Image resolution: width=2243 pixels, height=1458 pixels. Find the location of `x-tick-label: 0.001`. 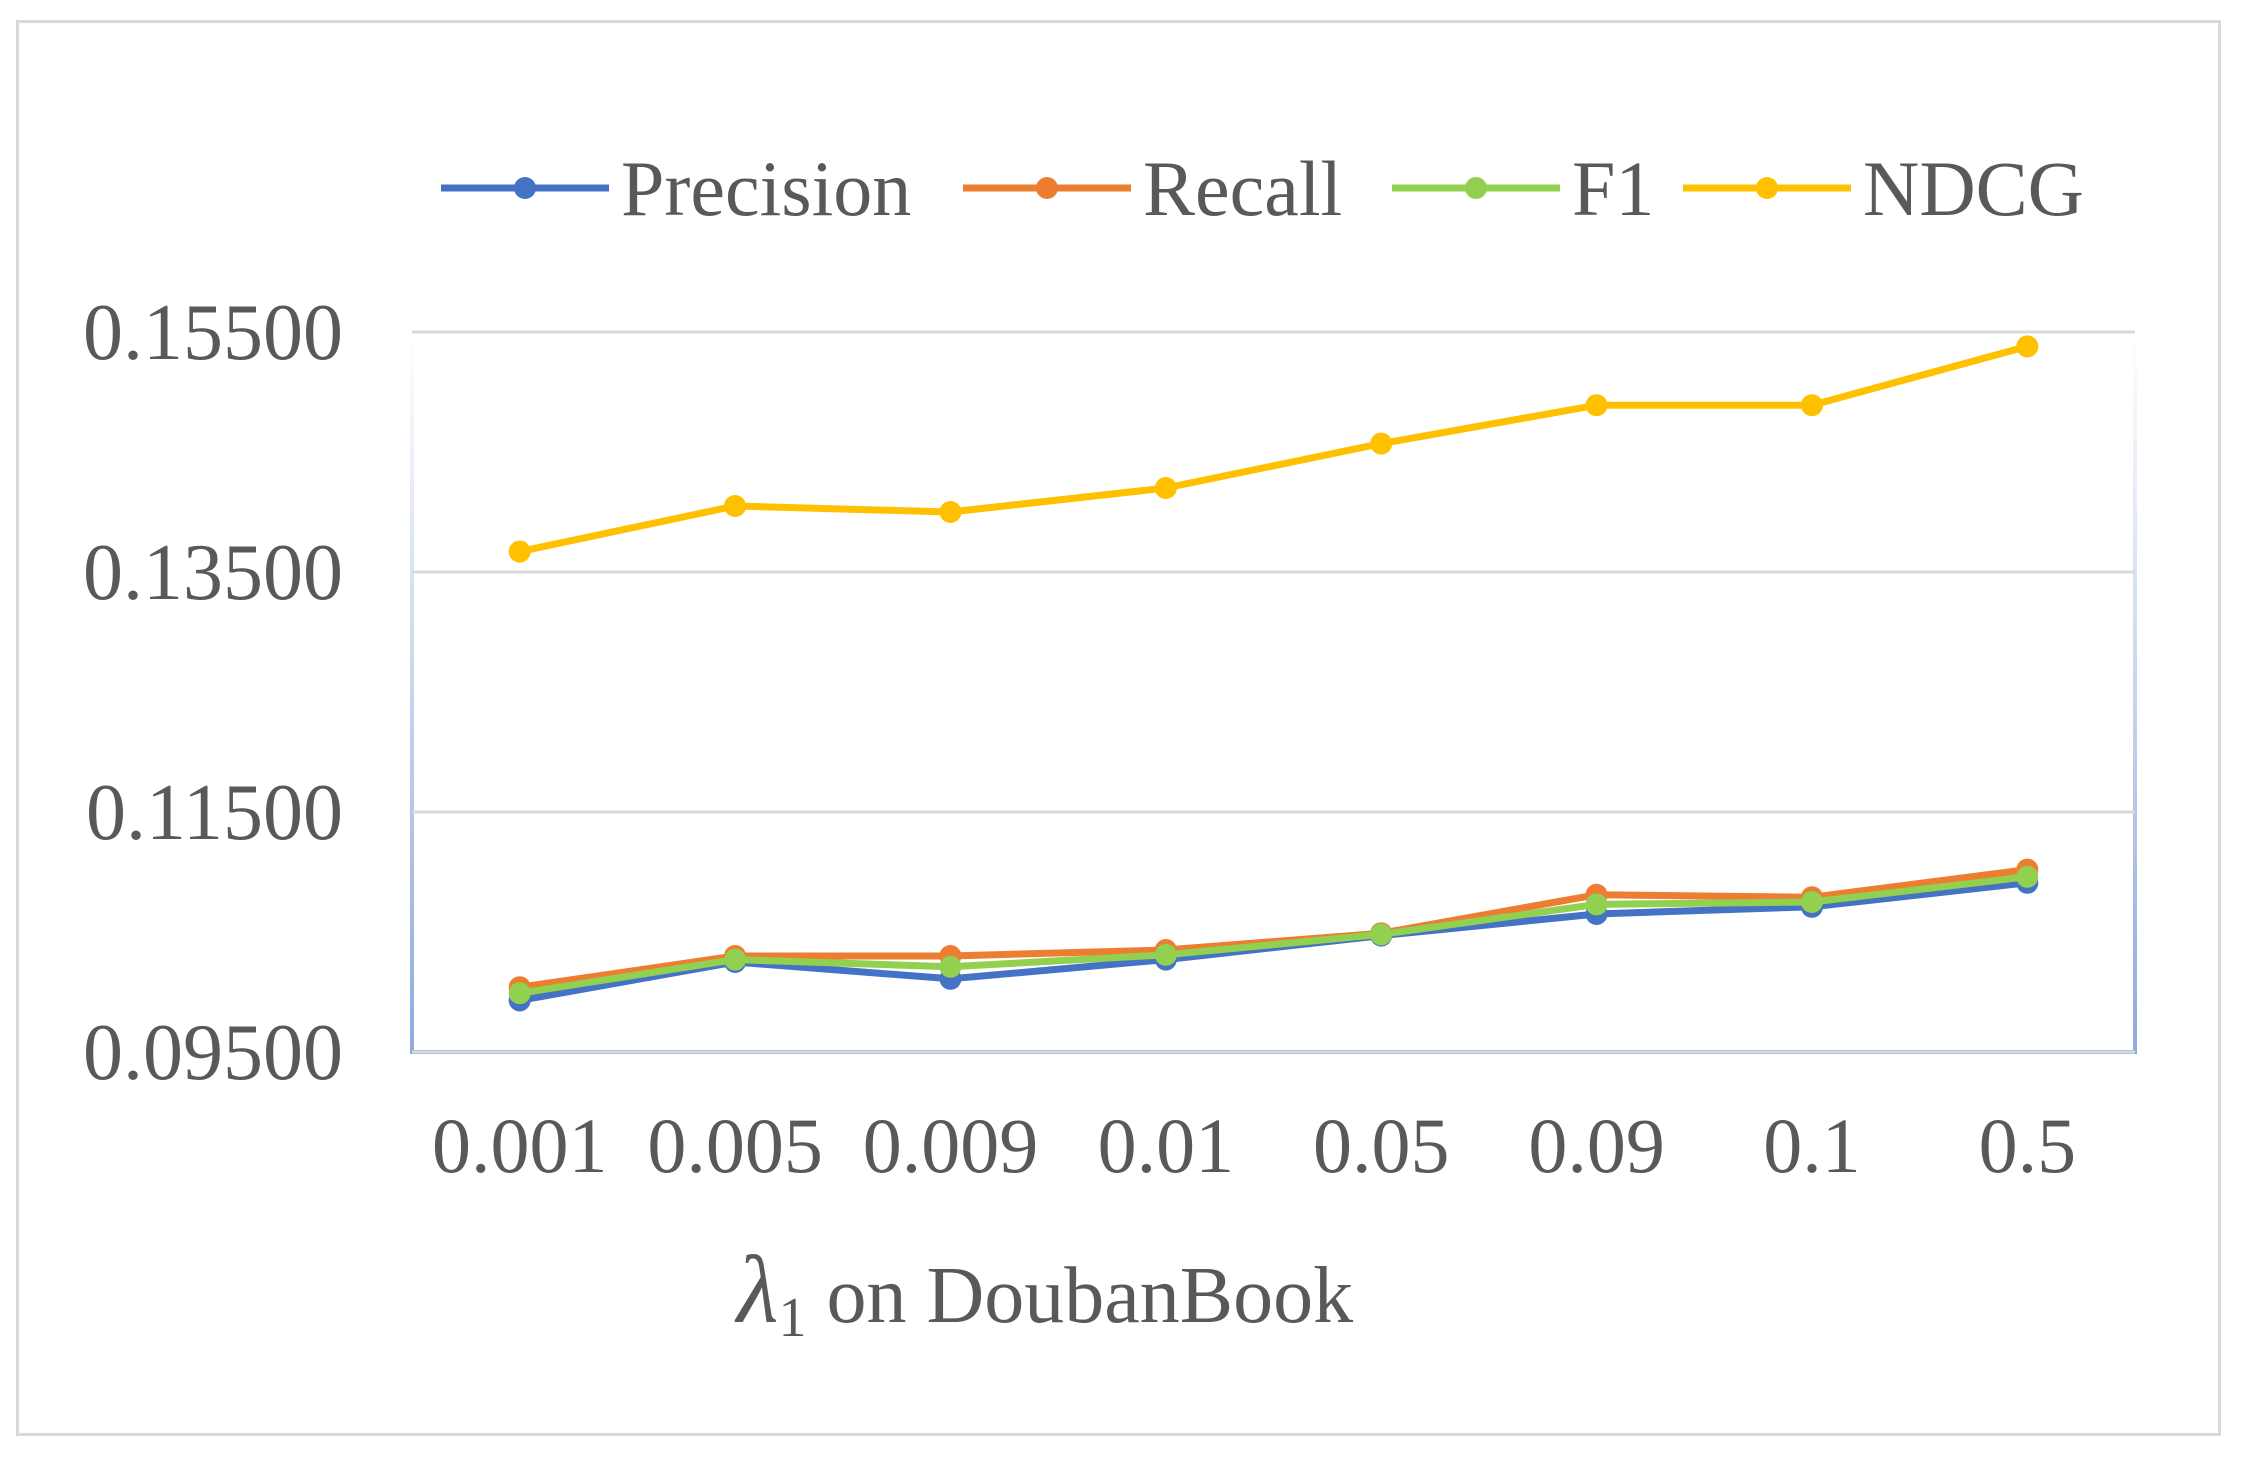

x-tick-label: 0.001 is located at coordinates (520, 1145).